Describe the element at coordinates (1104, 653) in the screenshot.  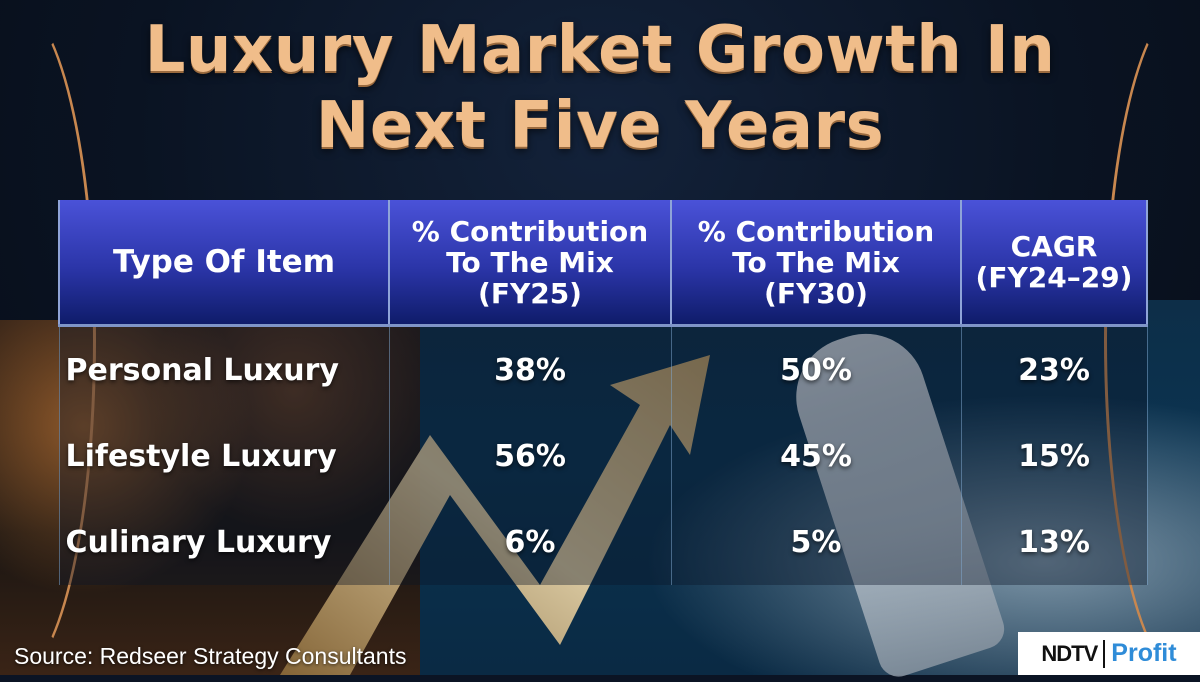
I see `logo-divider` at that location.